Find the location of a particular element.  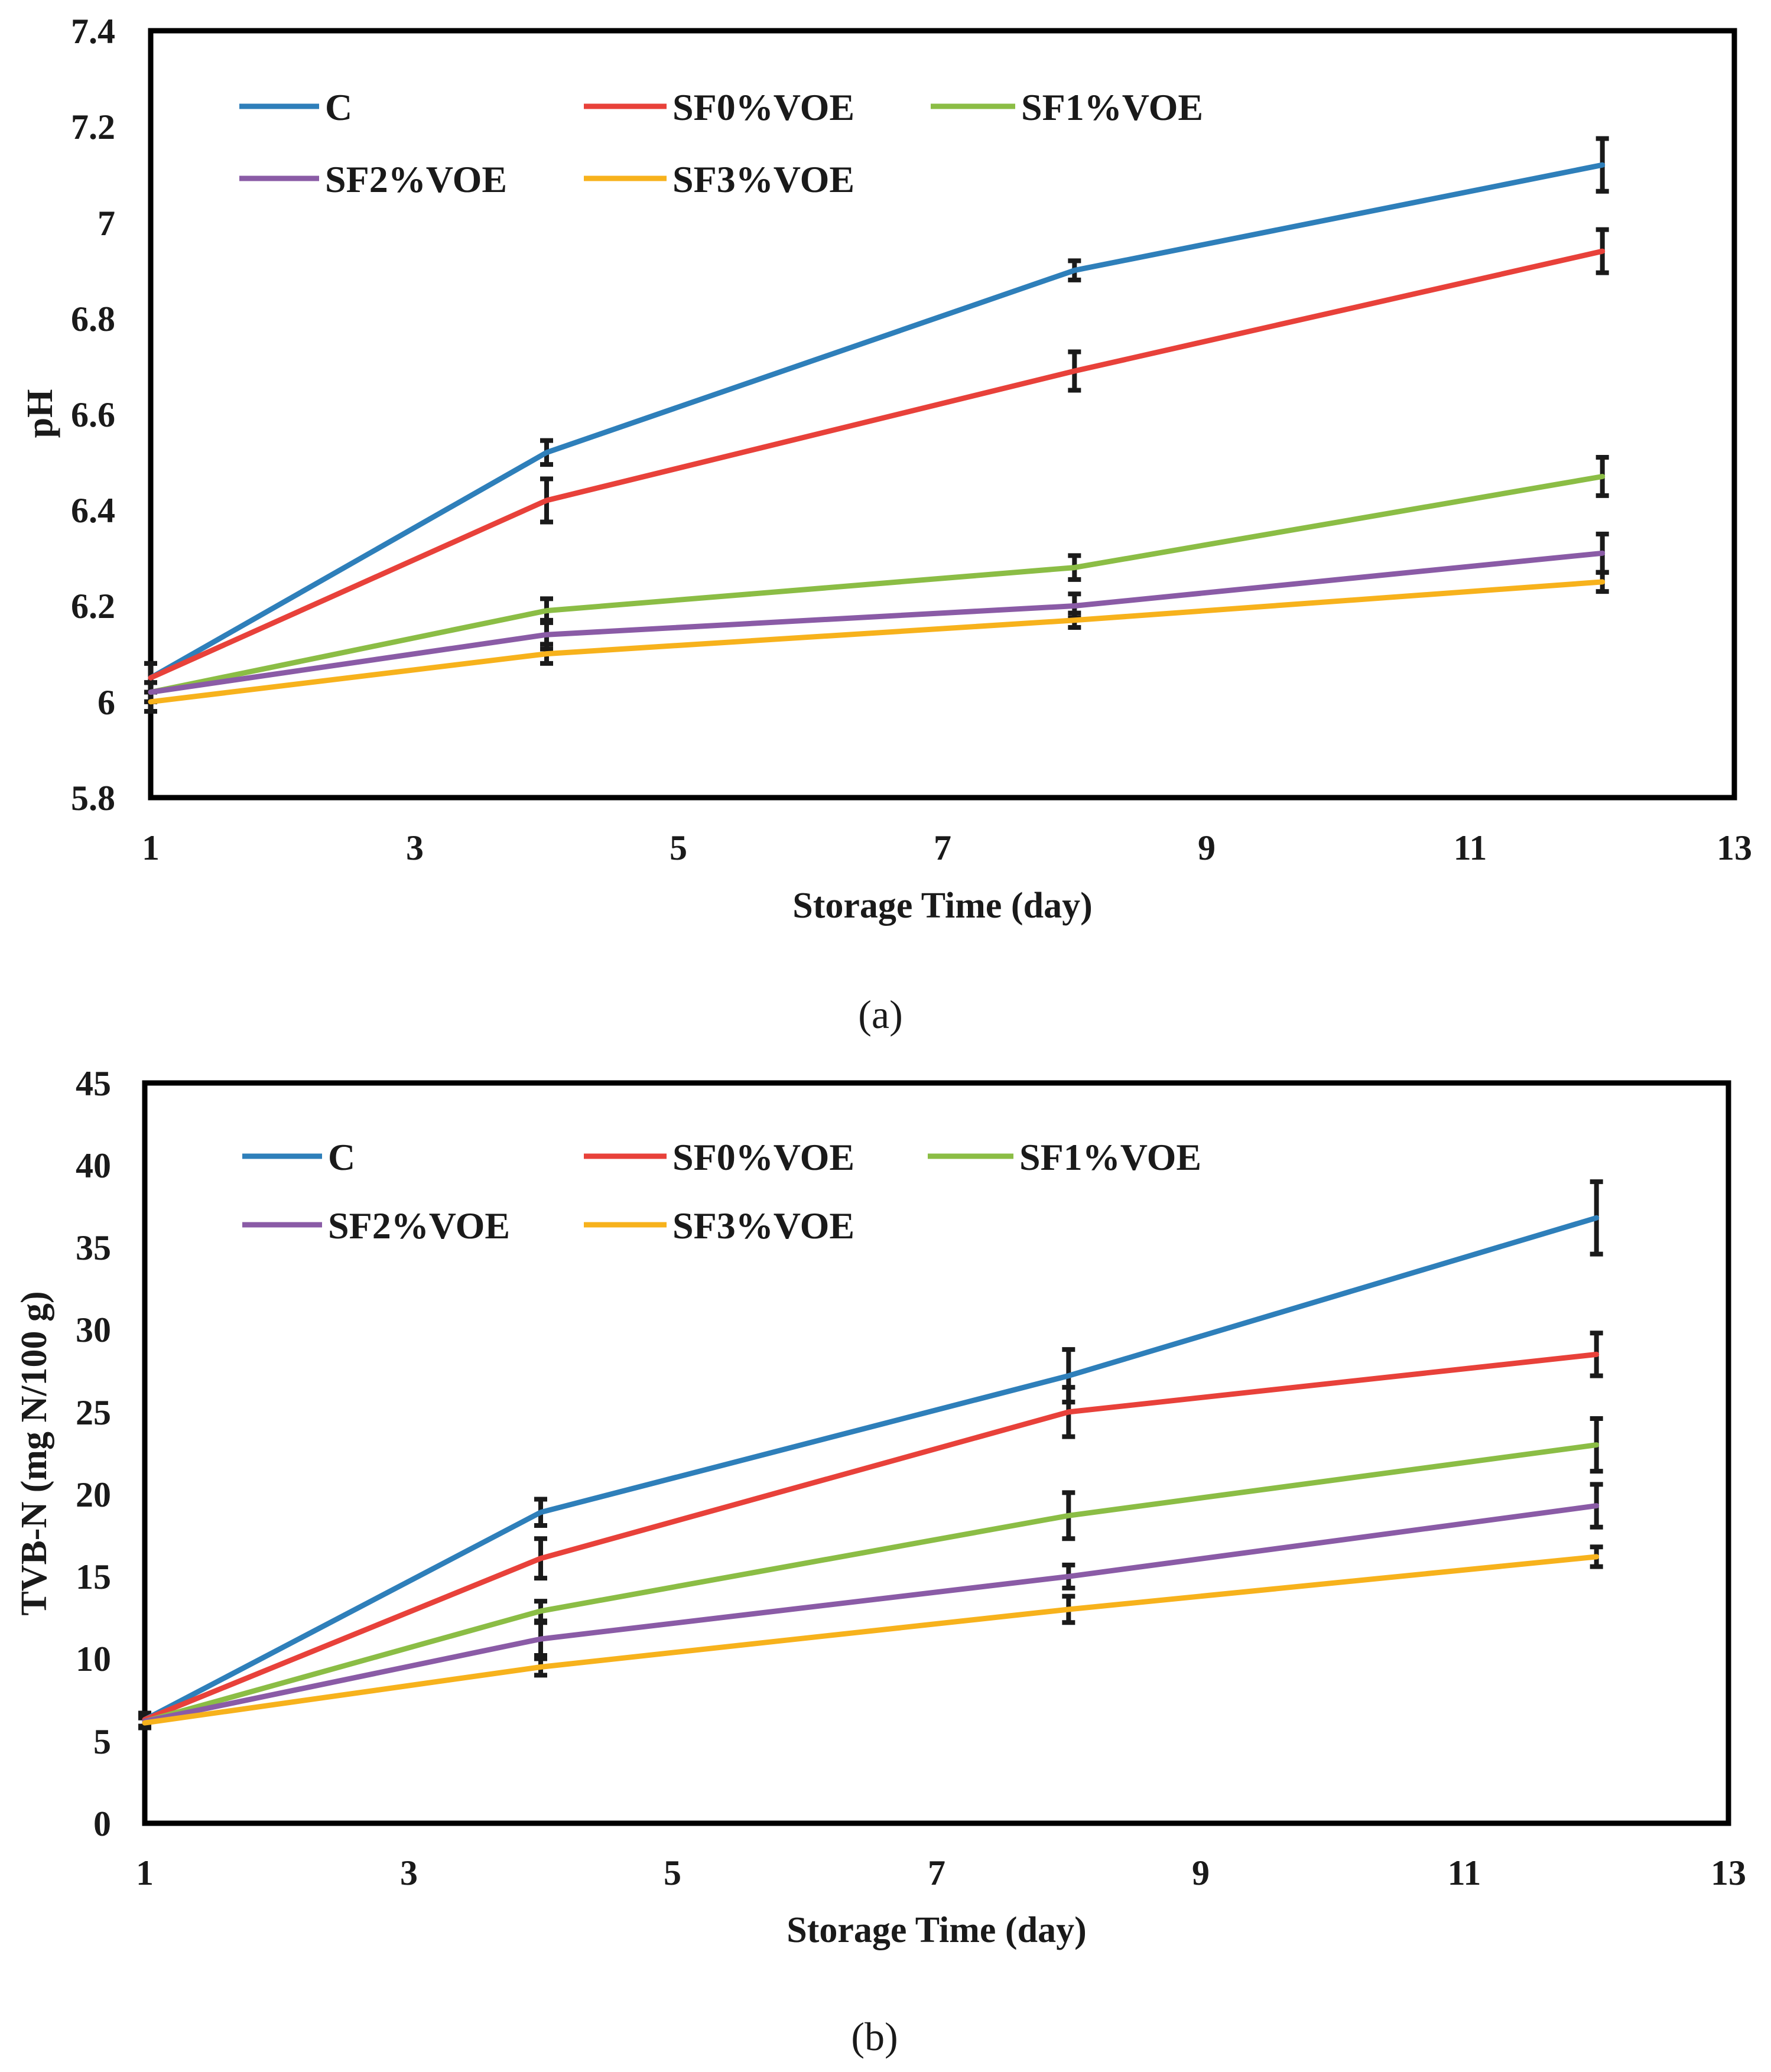

y-tick-label: 6.8 is located at coordinates (93, 319).